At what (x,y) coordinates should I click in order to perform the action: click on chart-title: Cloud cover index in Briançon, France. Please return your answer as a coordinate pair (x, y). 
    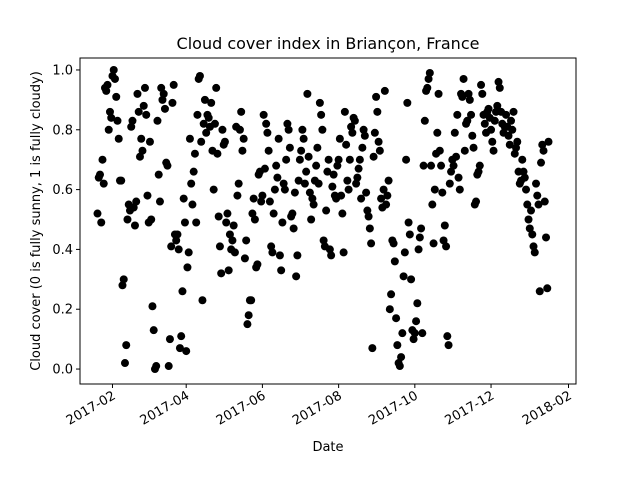
    Looking at the image, I should click on (328, 43).